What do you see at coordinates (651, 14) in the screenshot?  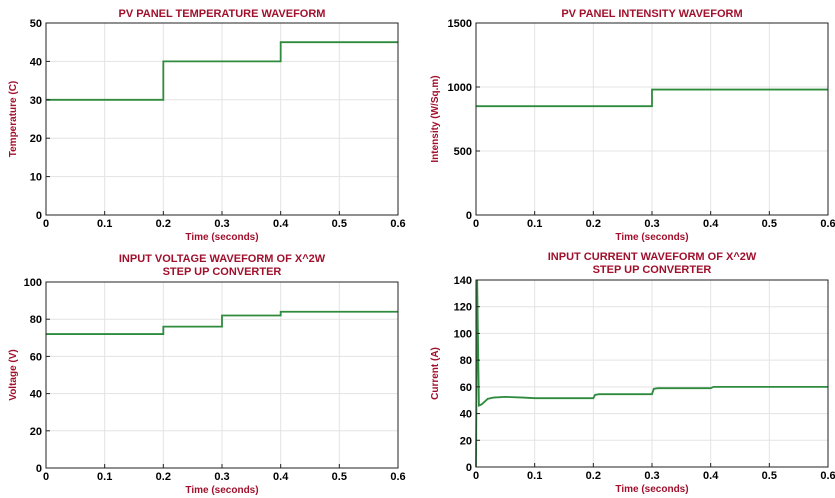 I see `plot-title: PV PANEL INTENSITY WAVEFORM` at bounding box center [651, 14].